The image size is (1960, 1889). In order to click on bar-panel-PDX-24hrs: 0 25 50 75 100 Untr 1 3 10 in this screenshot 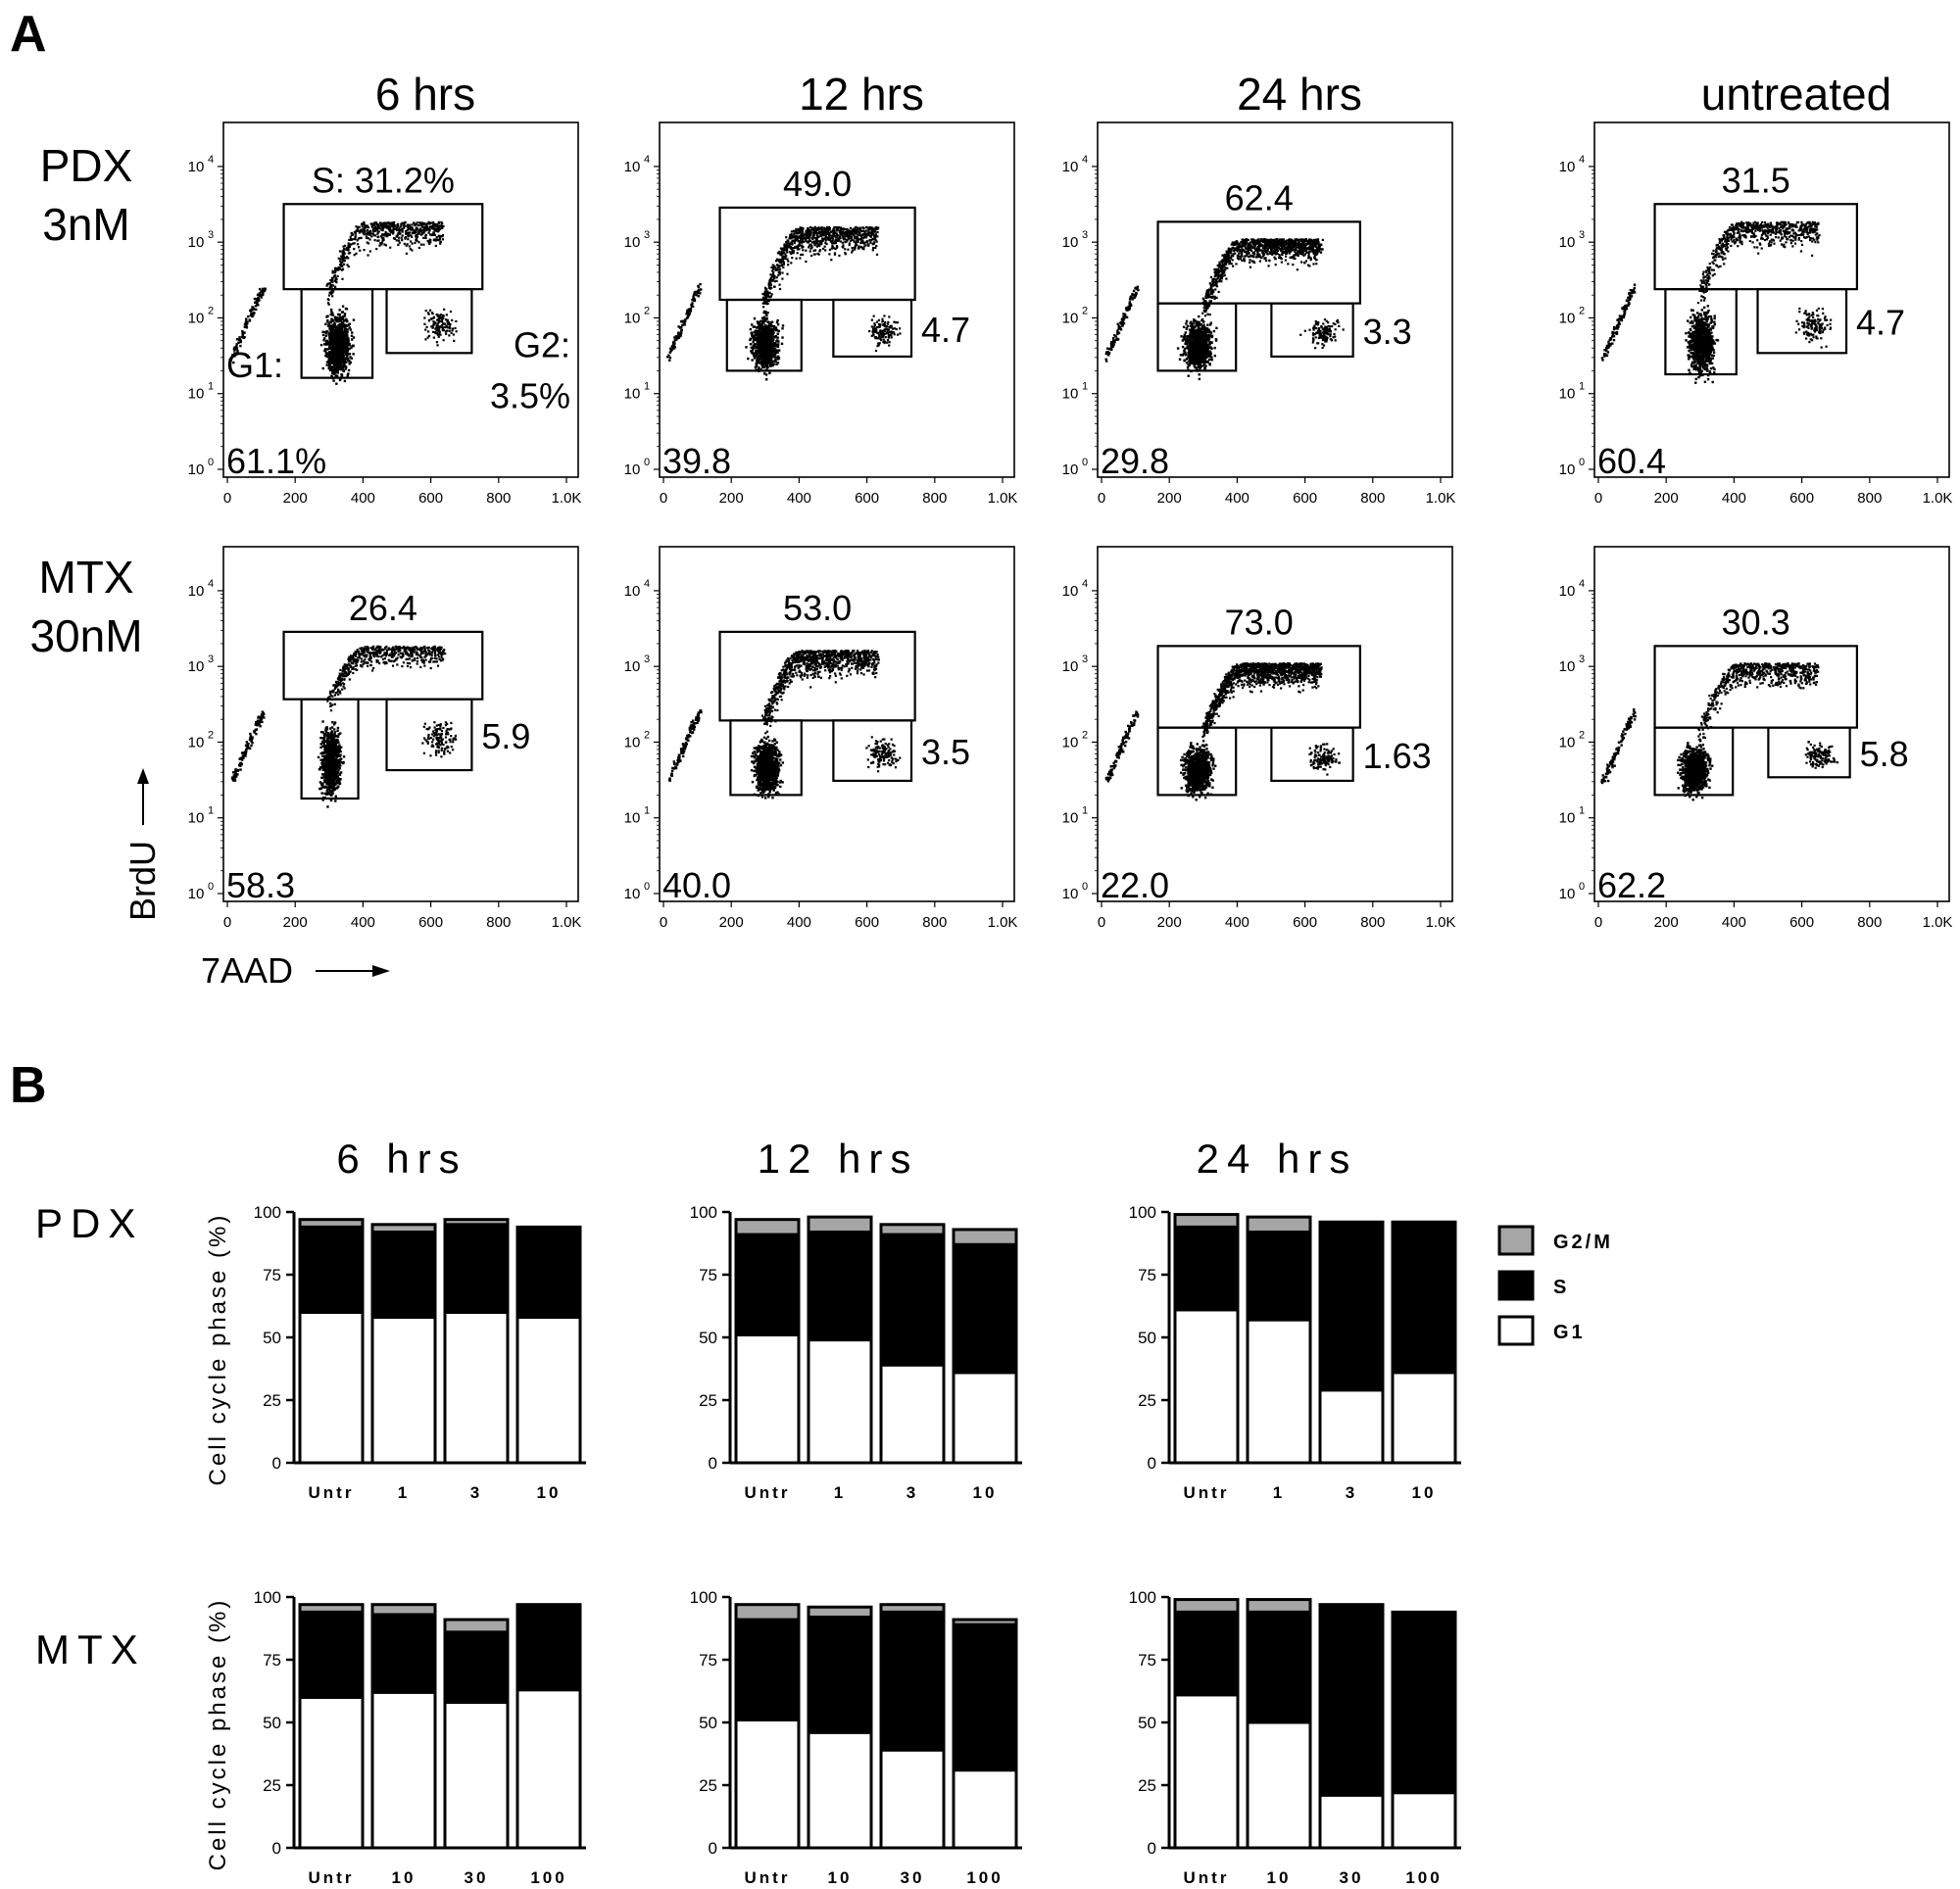, I will do `click(1295, 1352)`.